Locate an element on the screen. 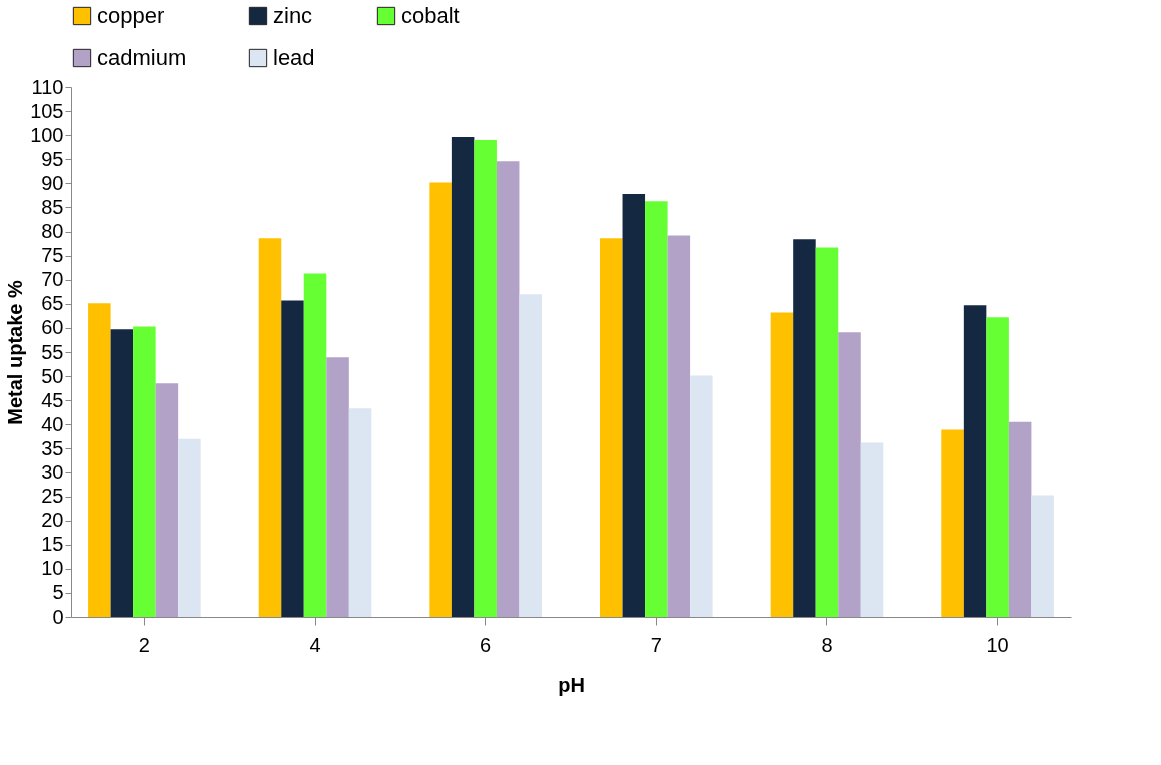 Image resolution: width=1161 pixels, height=765 pixels. legend-label: zinc is located at coordinates (293, 15).